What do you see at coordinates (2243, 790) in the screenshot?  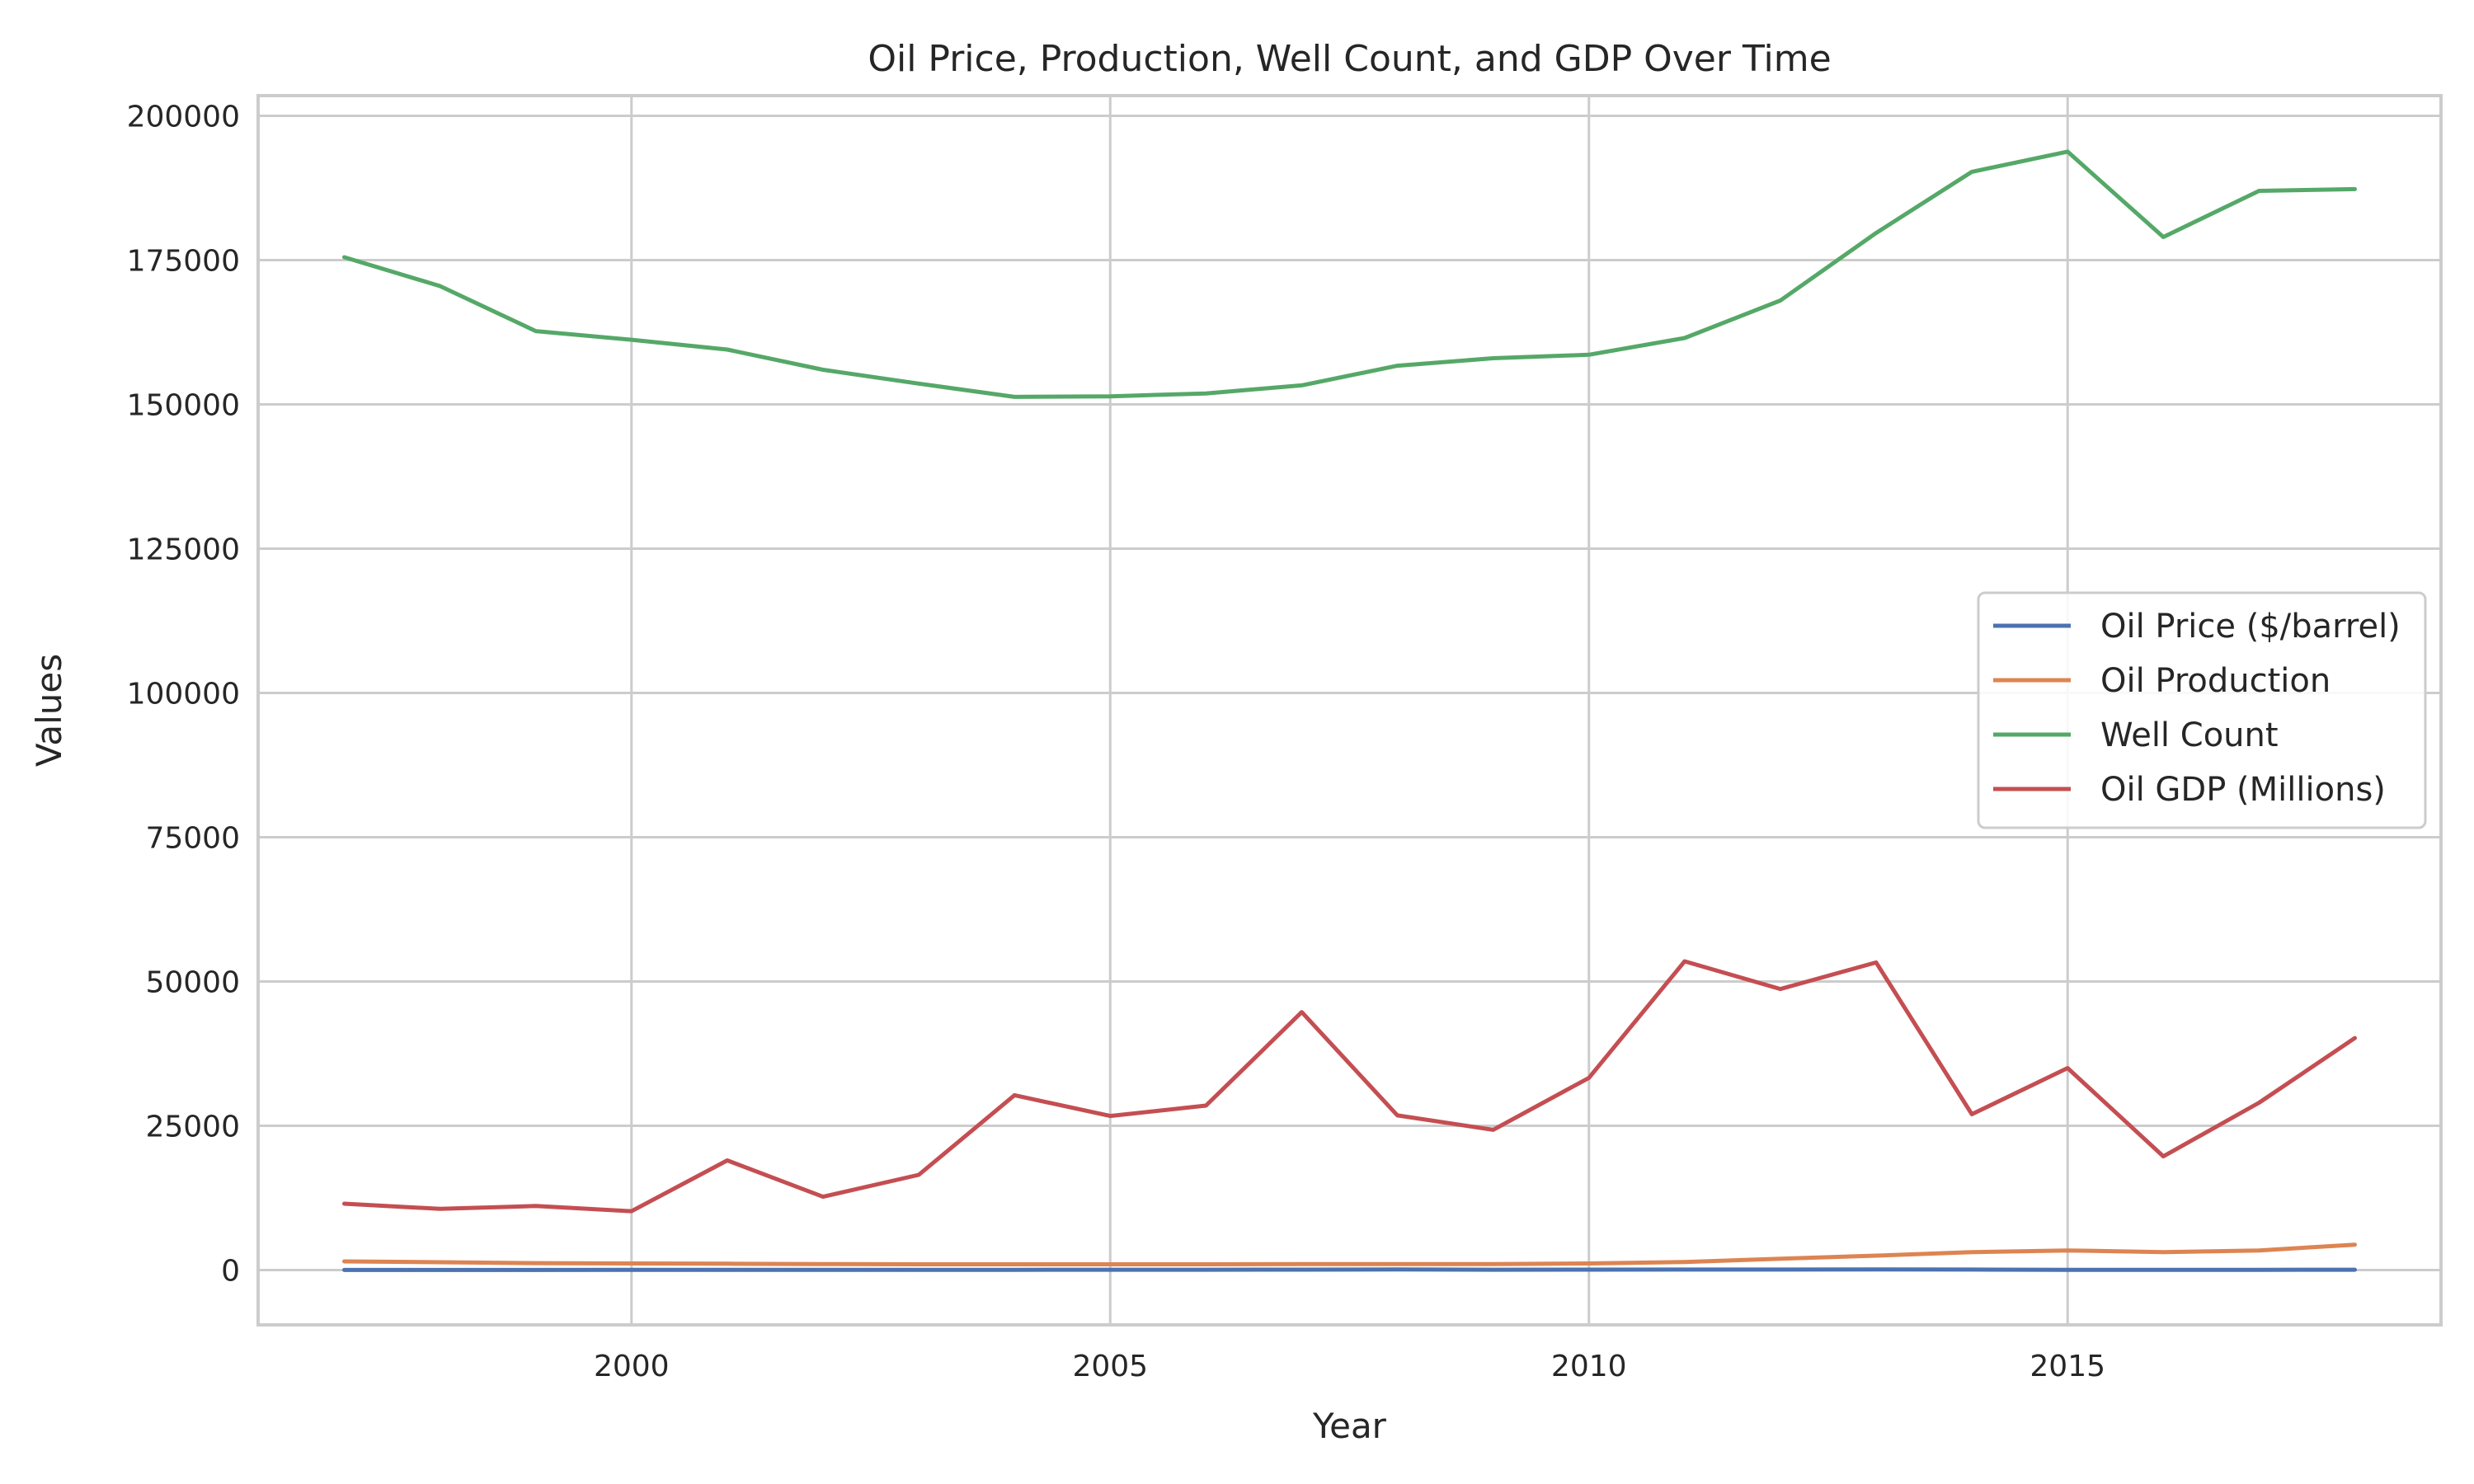 I see `legend-entry: Oil GDP (Millions)` at bounding box center [2243, 790].